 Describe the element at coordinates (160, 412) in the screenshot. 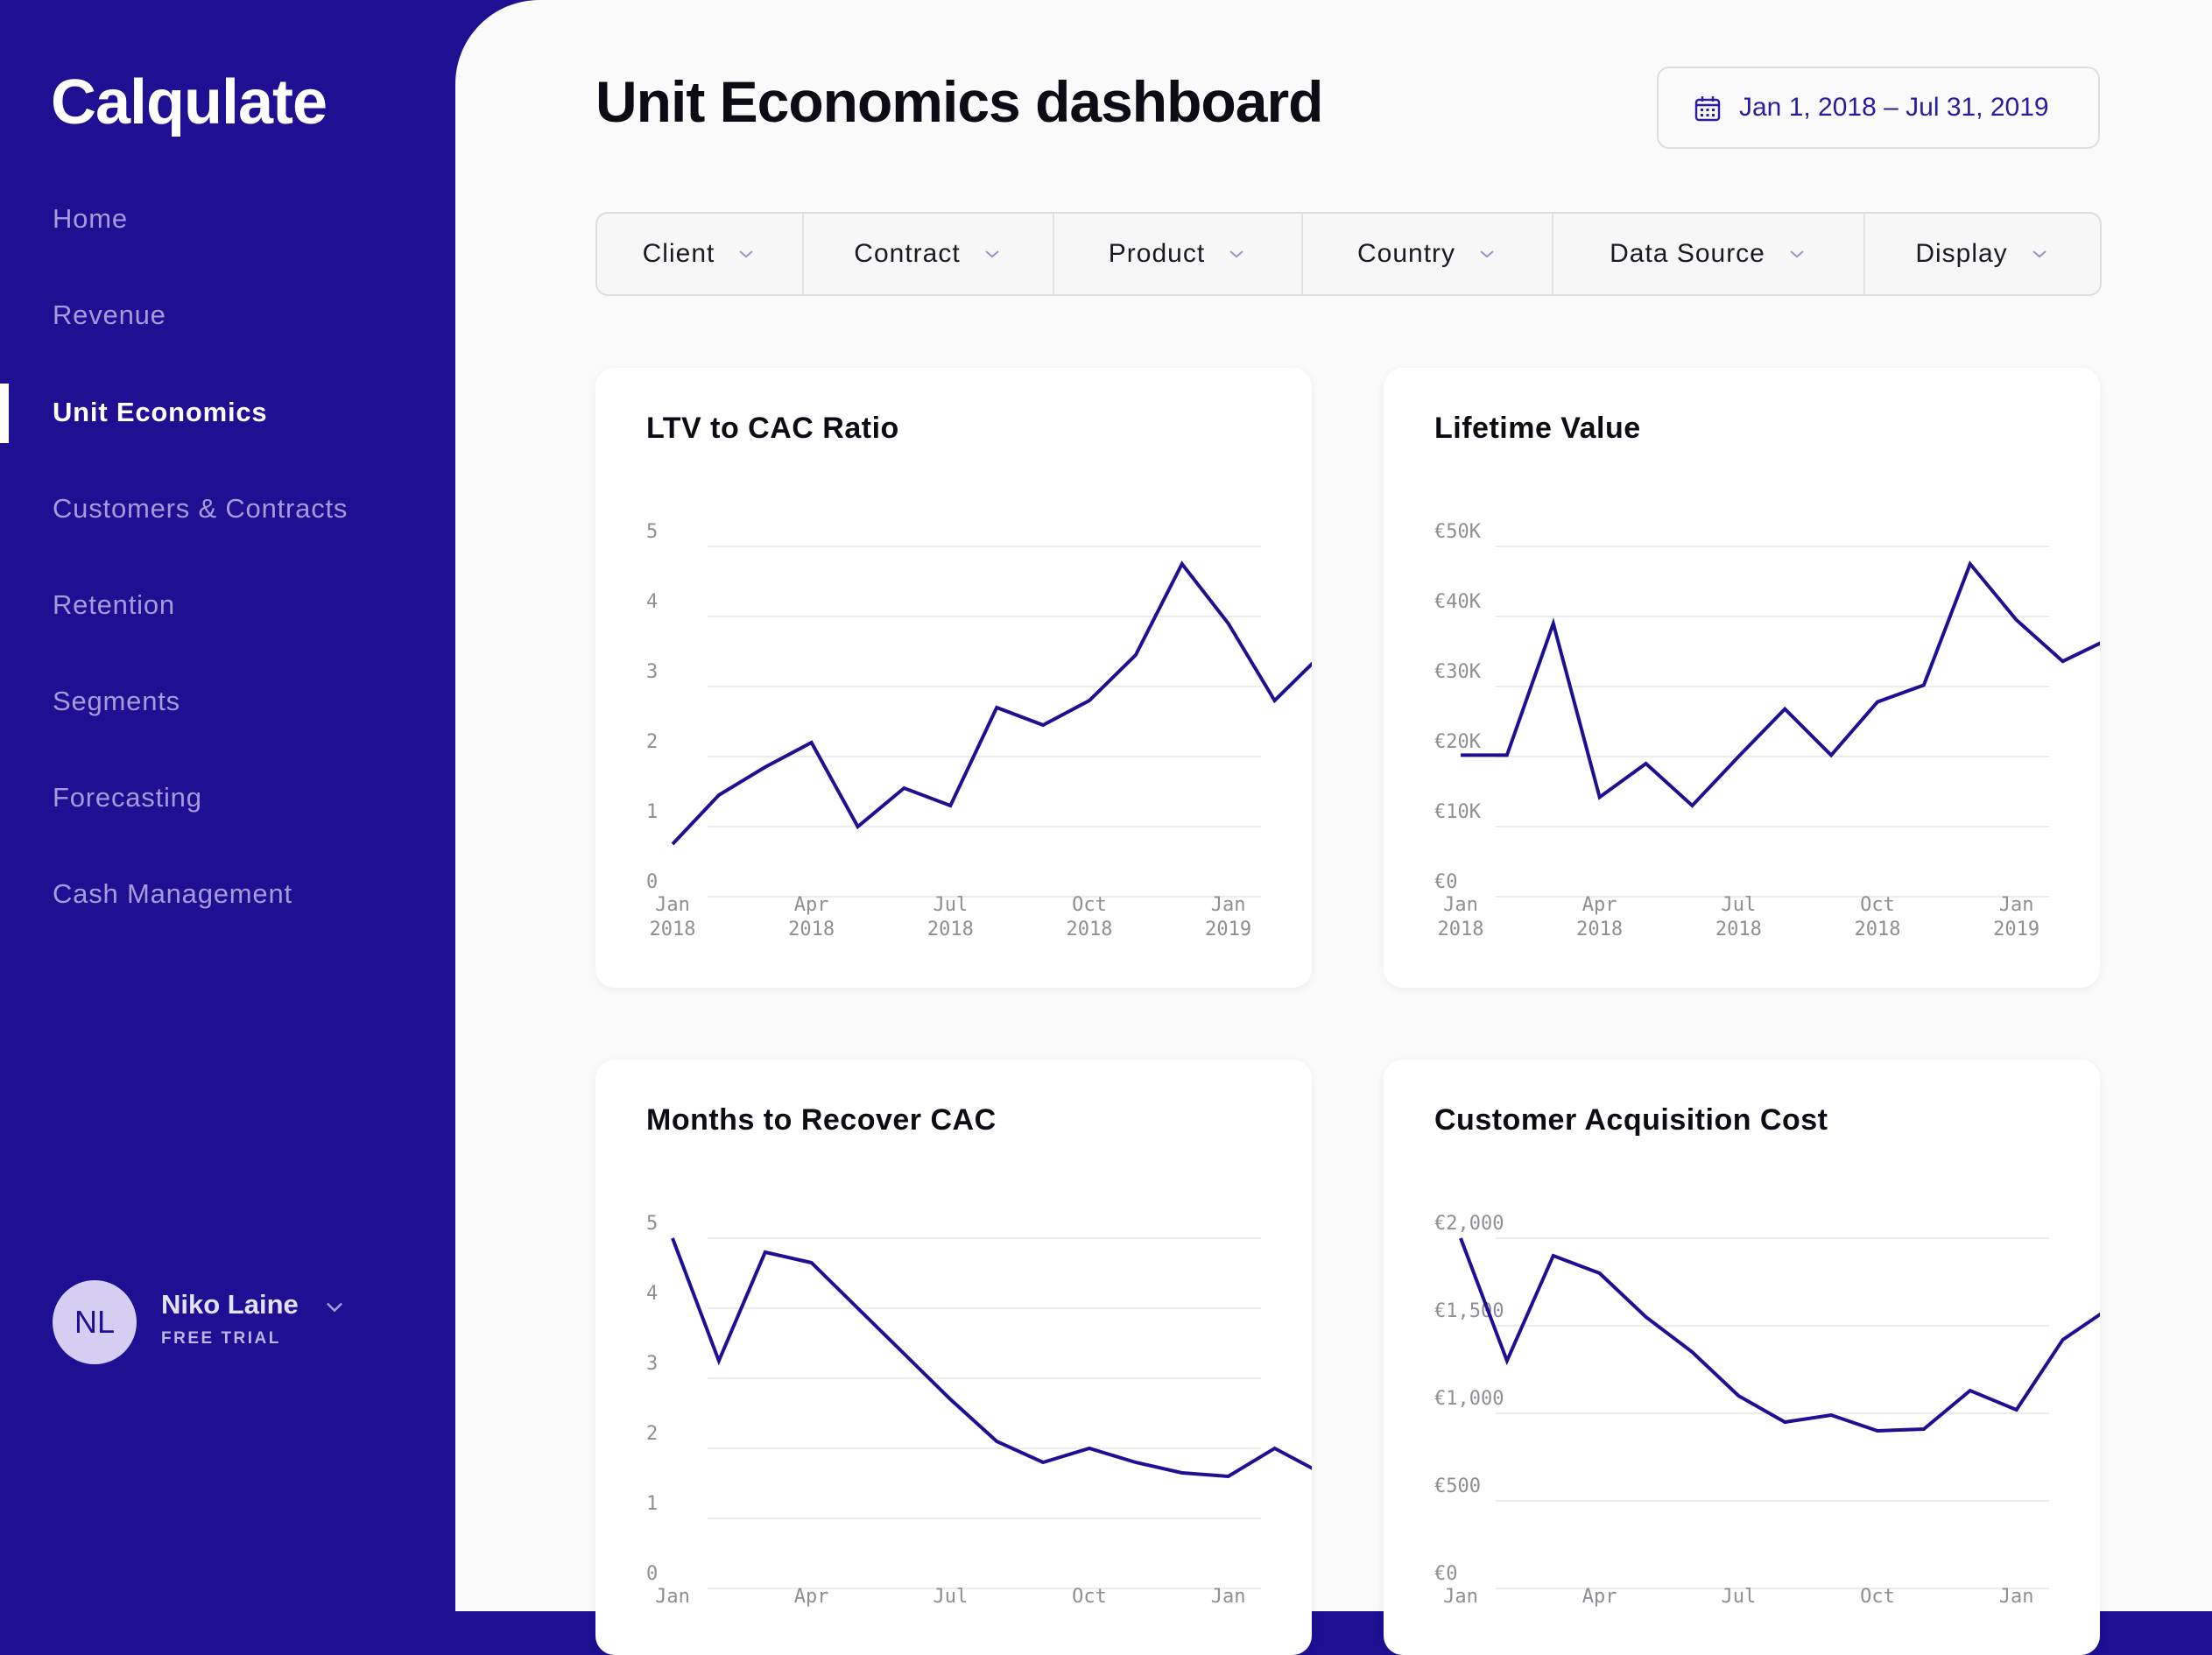

I see `sidebar-item-unit-economics: Unit Economics` at that location.